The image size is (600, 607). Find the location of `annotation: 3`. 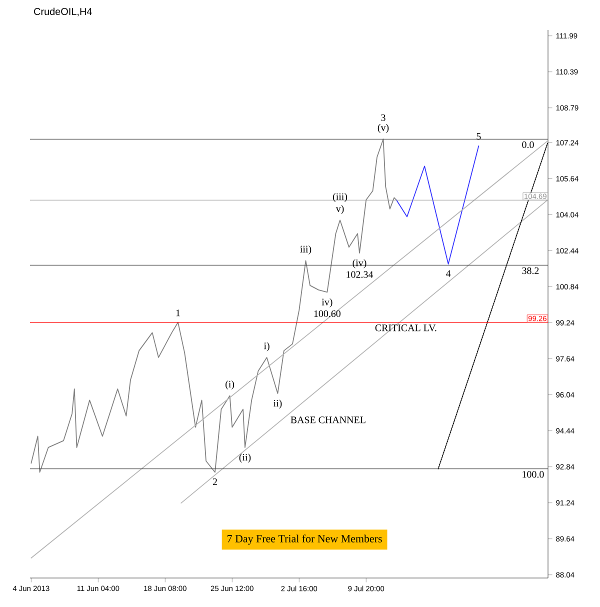

annotation: 3 is located at coordinates (383, 118).